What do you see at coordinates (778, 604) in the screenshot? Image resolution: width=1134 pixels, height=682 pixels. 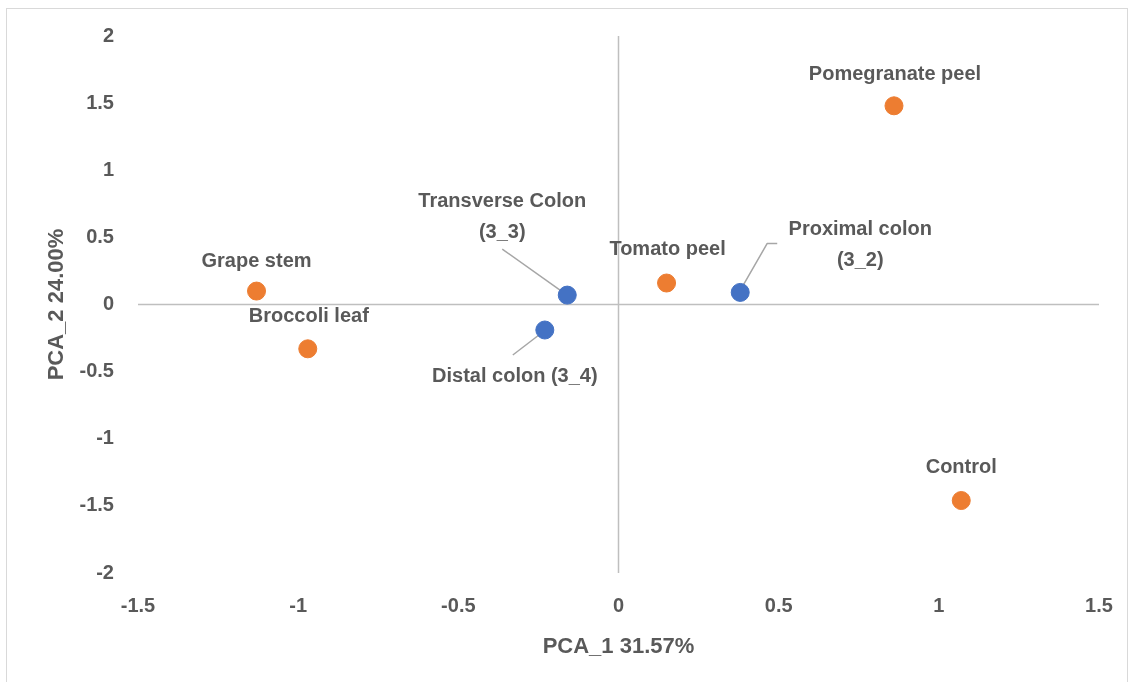 I see `x-tick-label: 0.5` at bounding box center [778, 604].